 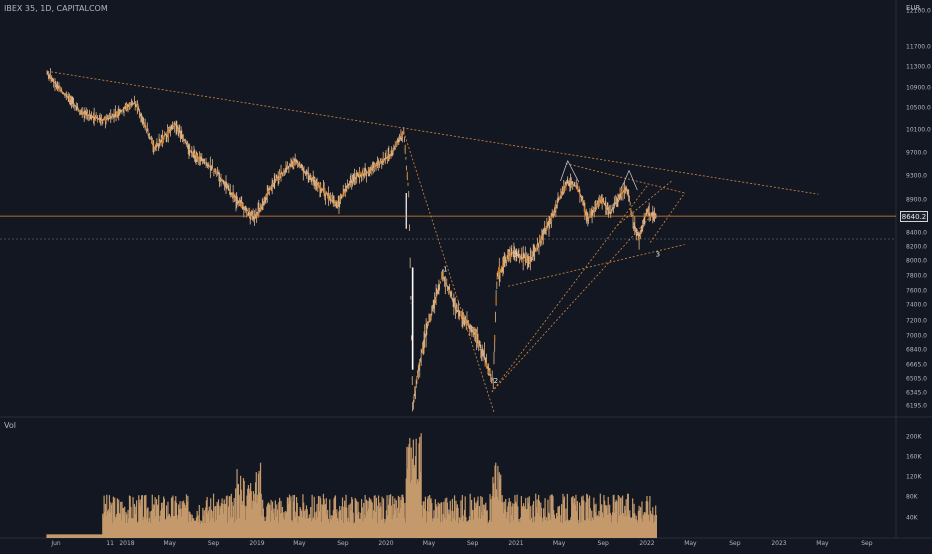 I want to click on time-axis-label: 2018, so click(x=126, y=543).